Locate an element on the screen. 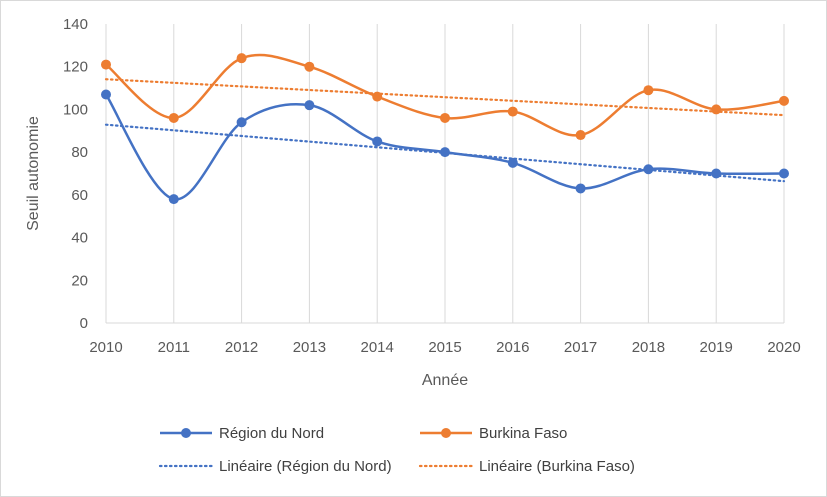 Image resolution: width=827 pixels, height=497 pixels. y-axis-ticks: 0 20 40 60 80 100 120 140 is located at coordinates (75, 174).